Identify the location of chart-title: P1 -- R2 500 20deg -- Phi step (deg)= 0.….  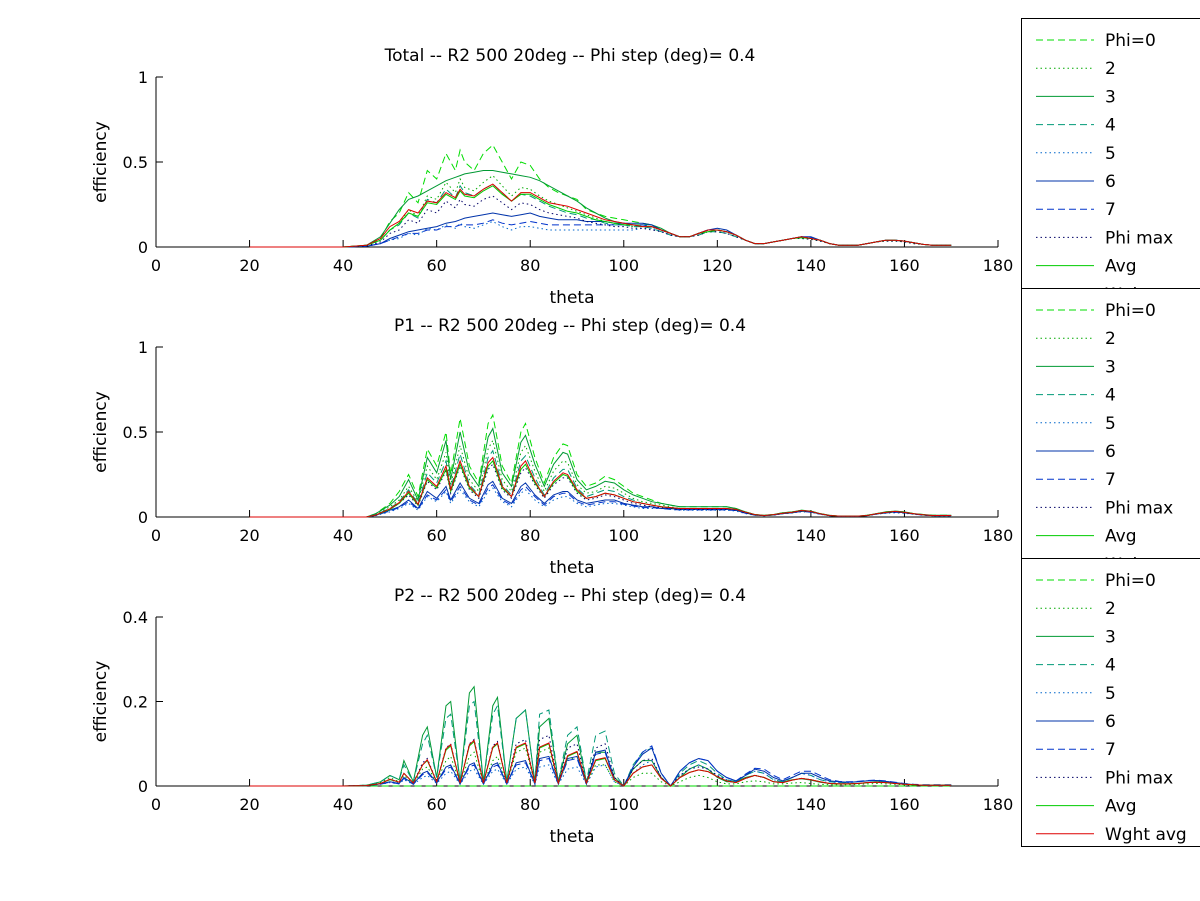
(570, 326).